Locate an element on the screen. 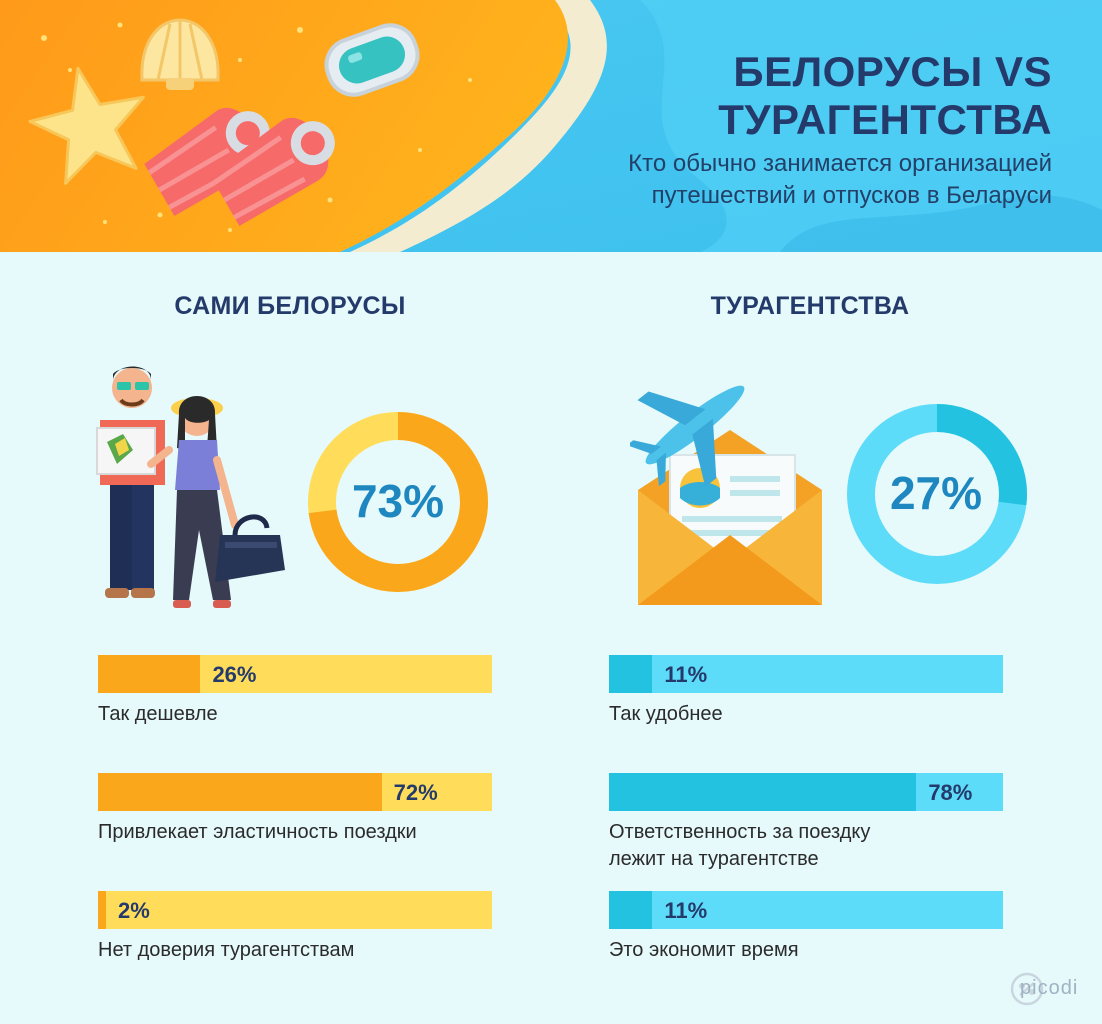 The height and width of the screenshot is (1024, 1102). envelope-plane-illustration is located at coordinates (726, 495).